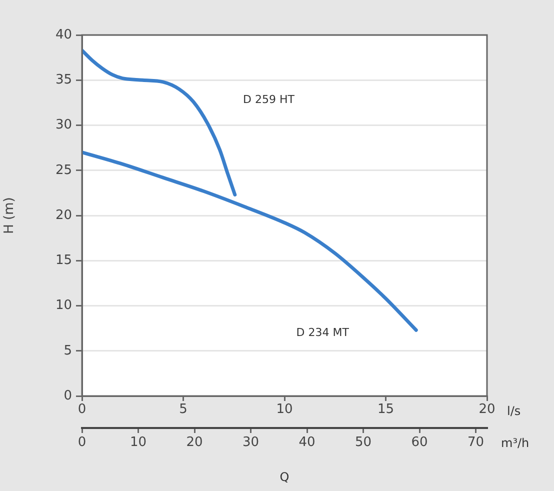 The width and height of the screenshot is (554, 491). What do you see at coordinates (419, 442) in the screenshot?
I see `x2-tick-label: 60` at bounding box center [419, 442].